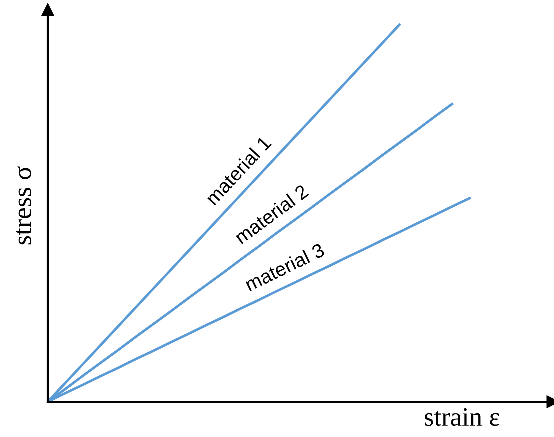 This screenshot has width=554, height=437. What do you see at coordinates (24, 205) in the screenshot?
I see `y-axis-title: stress σ` at bounding box center [24, 205].